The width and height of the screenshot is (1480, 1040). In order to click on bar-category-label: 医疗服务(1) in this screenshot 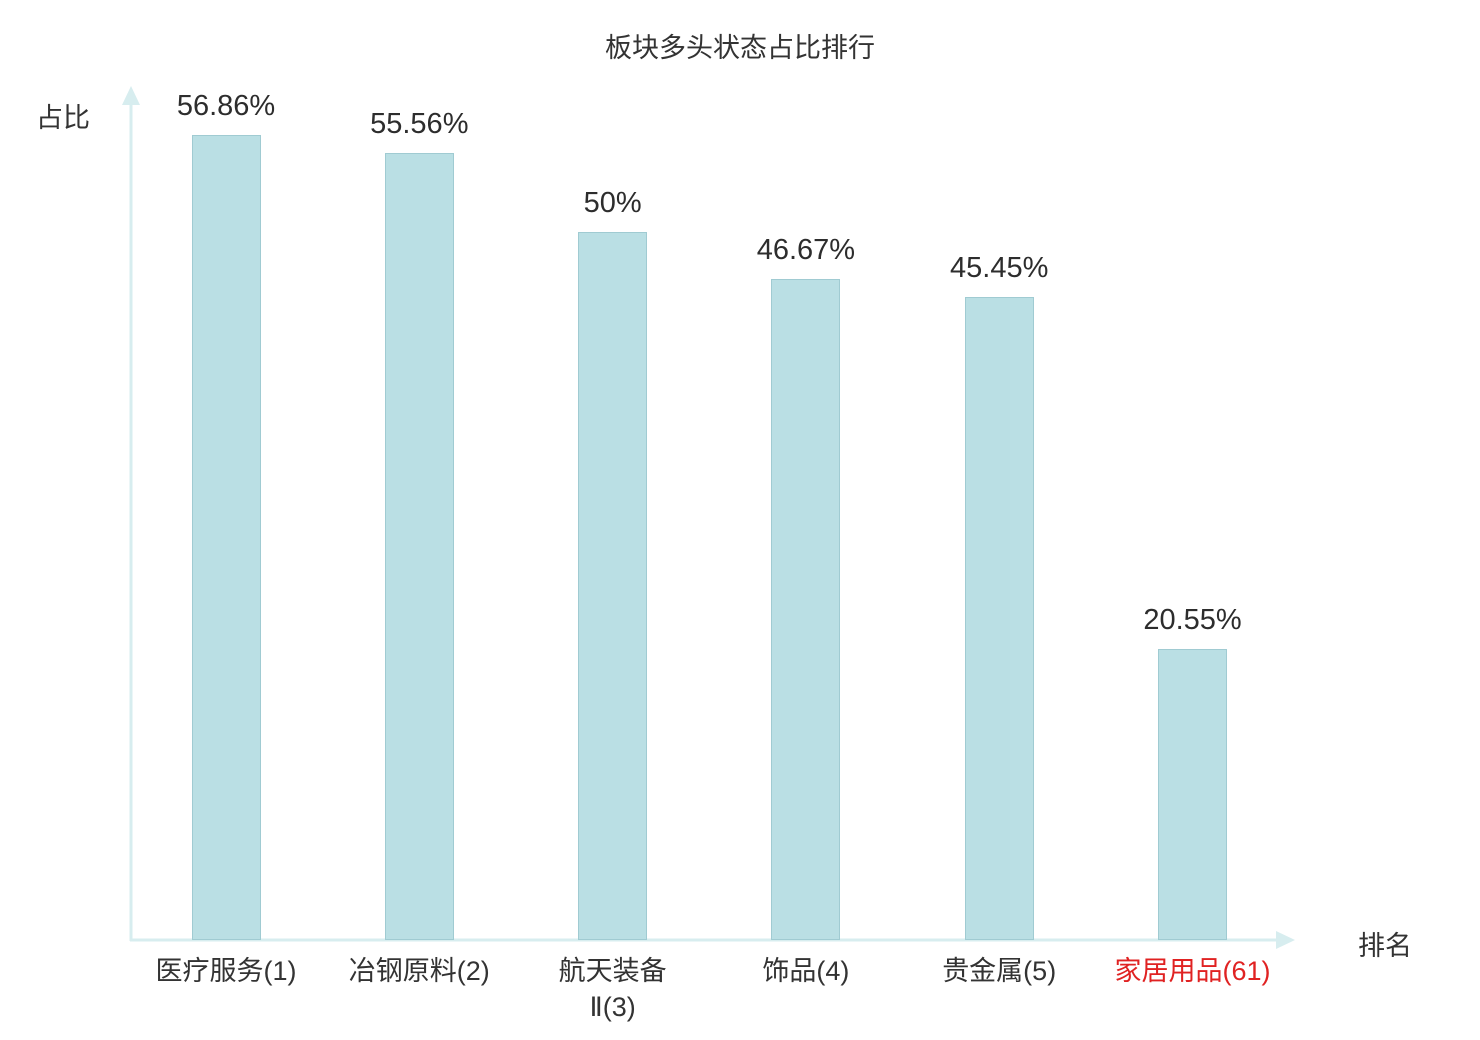, I will do `click(226, 971)`.